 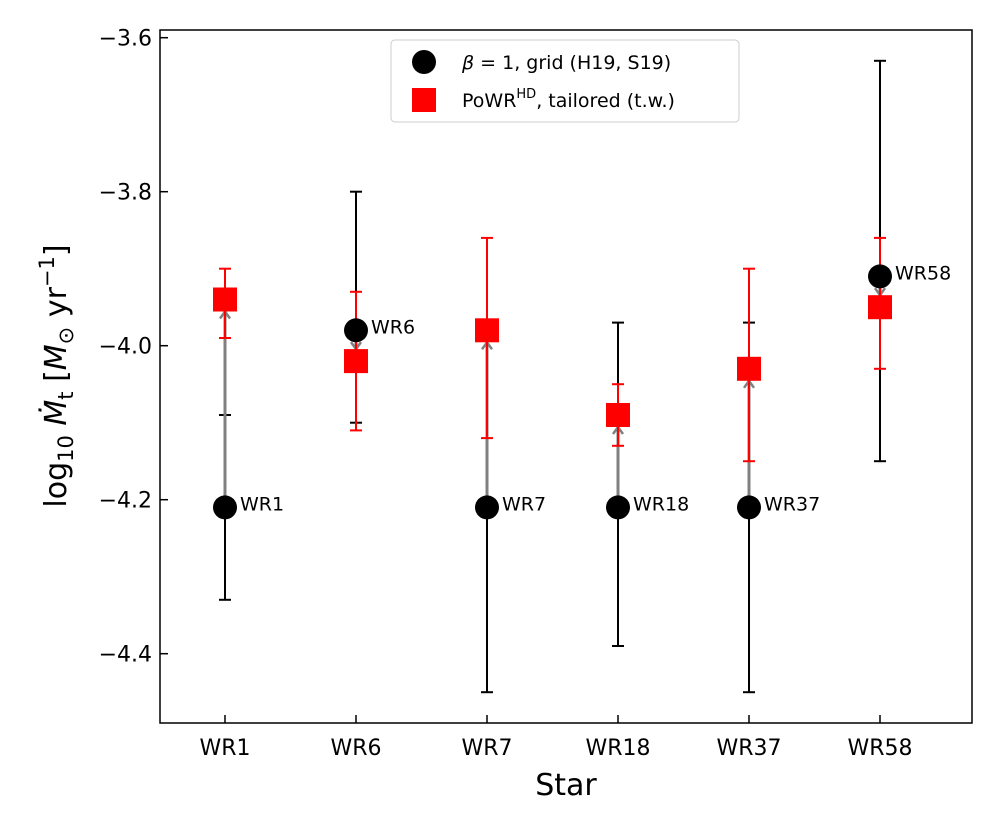 I want to click on x-tick-label: WR37, so click(x=748, y=748).